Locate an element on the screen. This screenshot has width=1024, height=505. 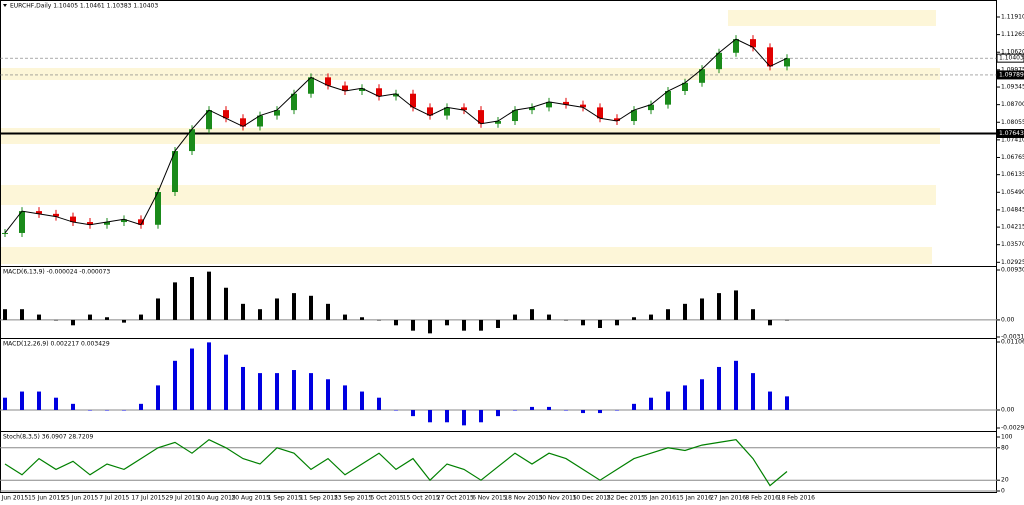
date-label: 15 Jun 2015 is located at coordinates (46, 498).